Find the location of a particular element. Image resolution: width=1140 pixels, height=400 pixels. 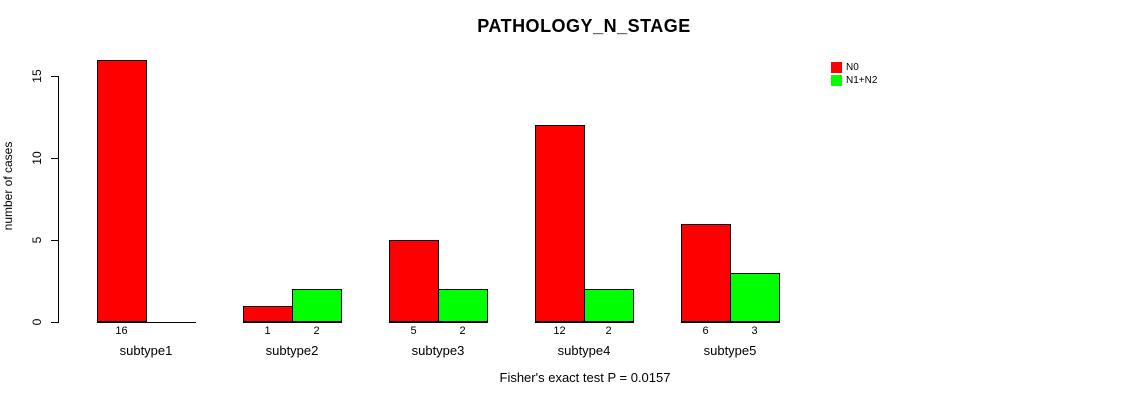

legend-row: N1+N2 is located at coordinates (854, 80).